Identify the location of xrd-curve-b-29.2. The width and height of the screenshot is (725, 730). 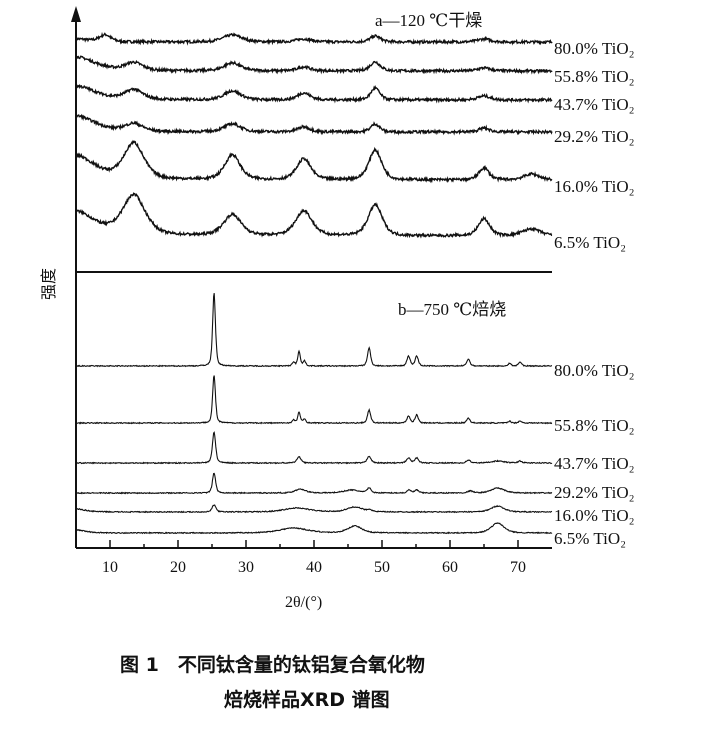
(314, 483).